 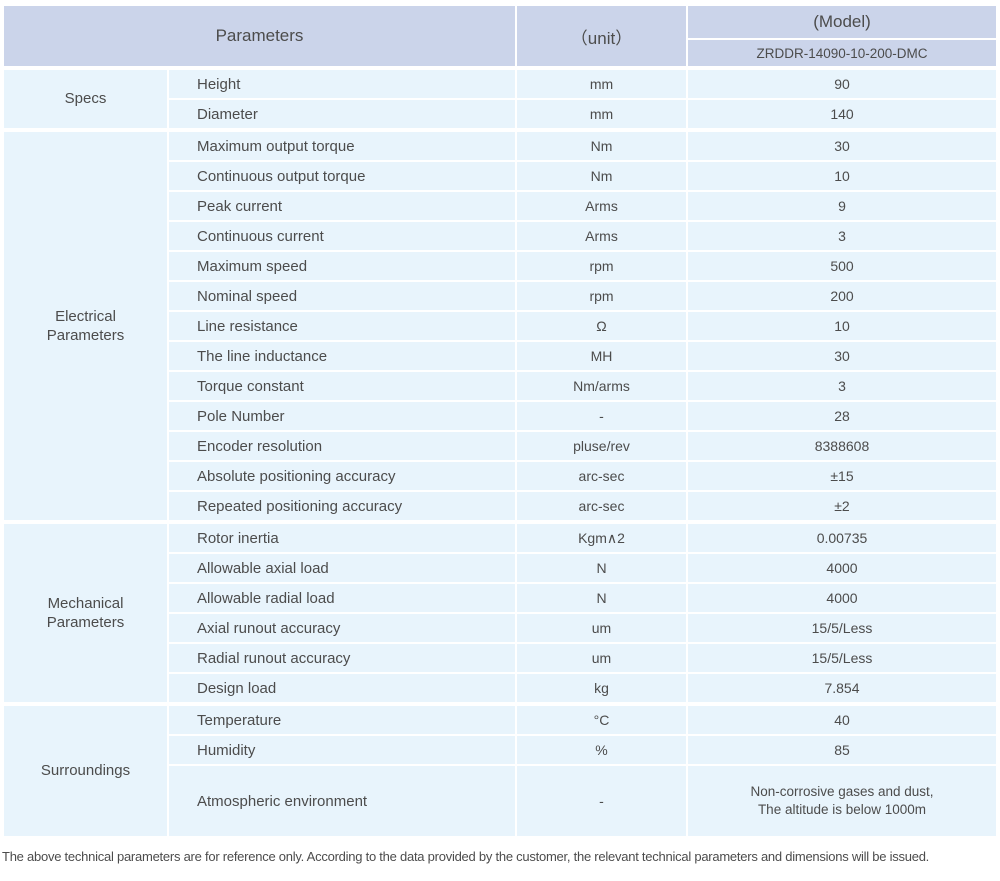 What do you see at coordinates (342, 658) in the screenshot?
I see `param-cell: Radial runout accuracy` at bounding box center [342, 658].